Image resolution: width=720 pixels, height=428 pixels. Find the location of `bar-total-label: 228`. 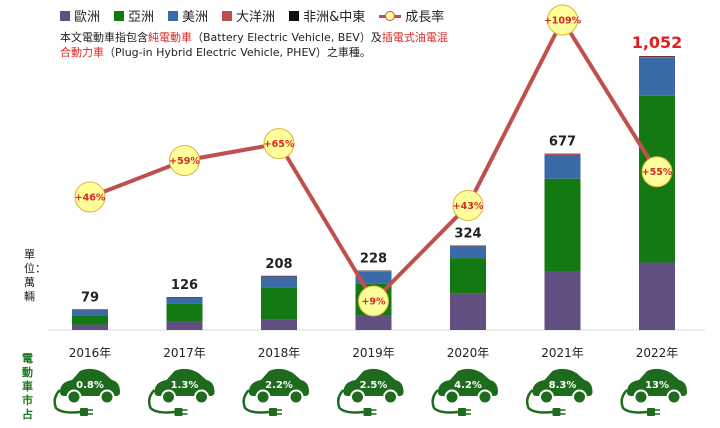

bar-total-label: 228 is located at coordinates (373, 259).